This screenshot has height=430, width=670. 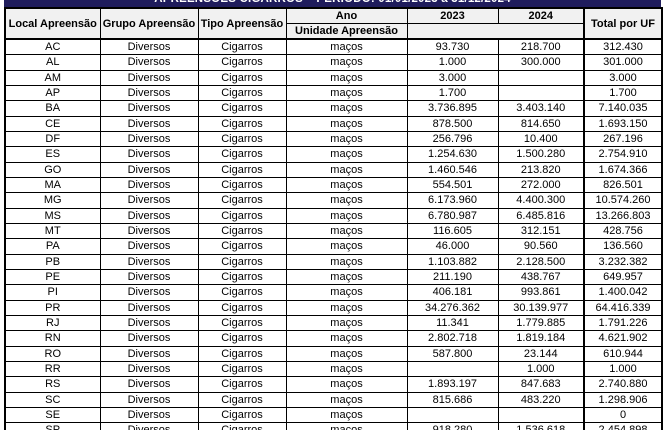 I want to click on cell-total: 649.957, so click(x=623, y=277).